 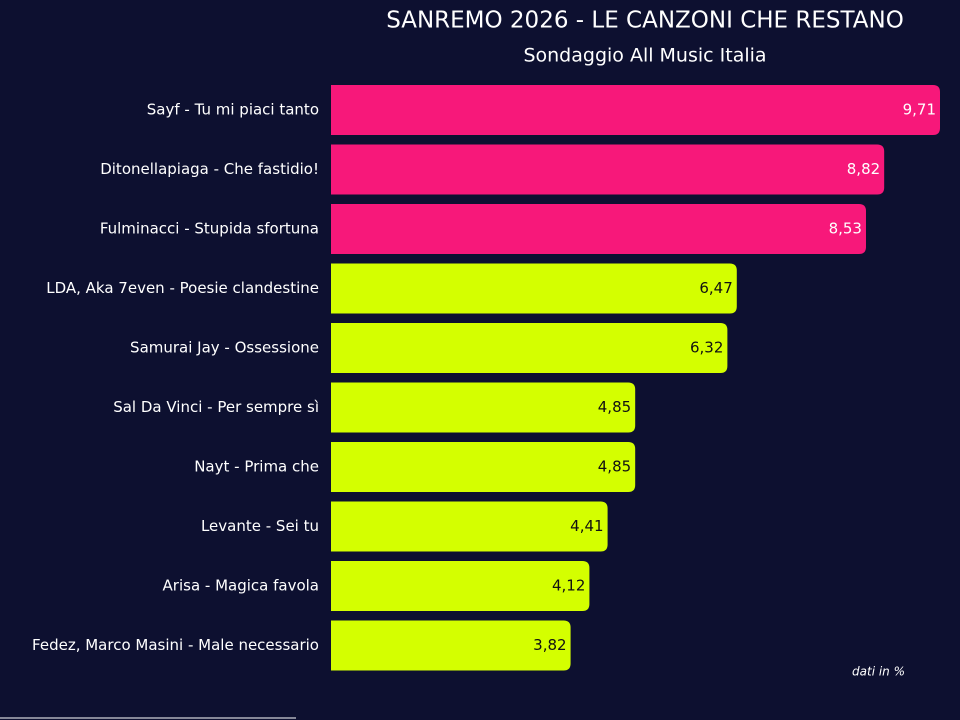 What do you see at coordinates (260, 526) in the screenshot?
I see `y-tick-label: Levante - Sei tu` at bounding box center [260, 526].